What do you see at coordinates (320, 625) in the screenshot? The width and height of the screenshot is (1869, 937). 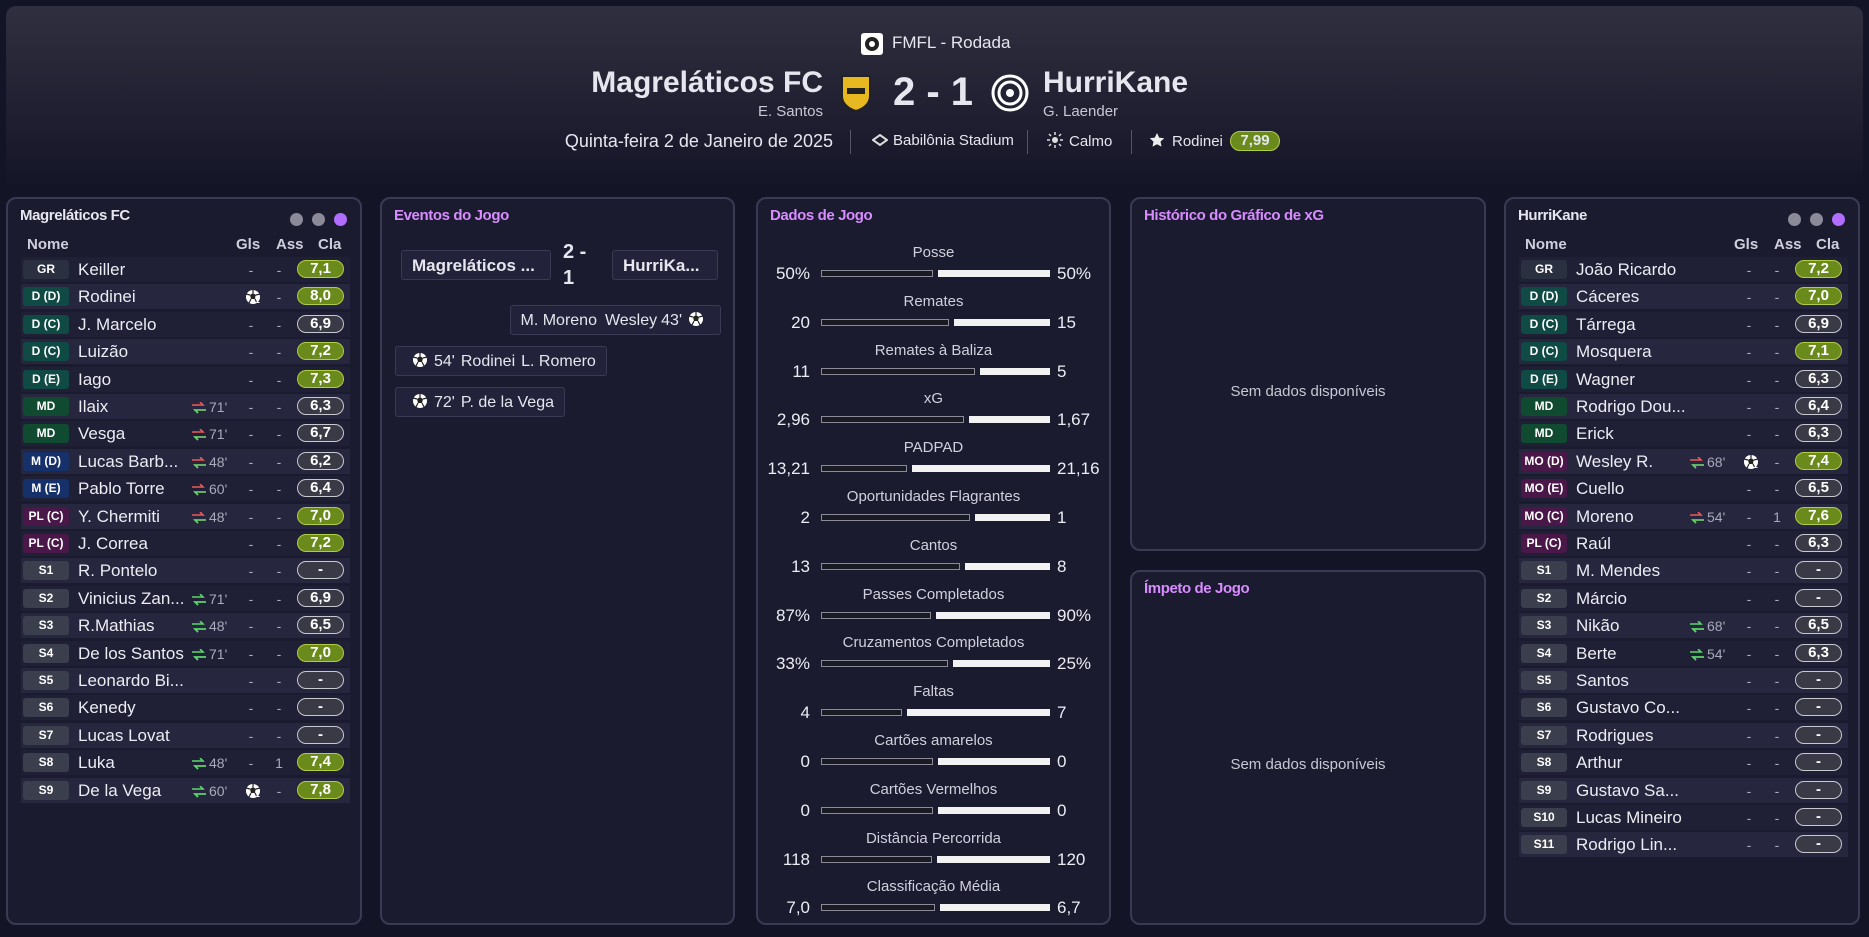 I see `rating: 6,5` at bounding box center [320, 625].